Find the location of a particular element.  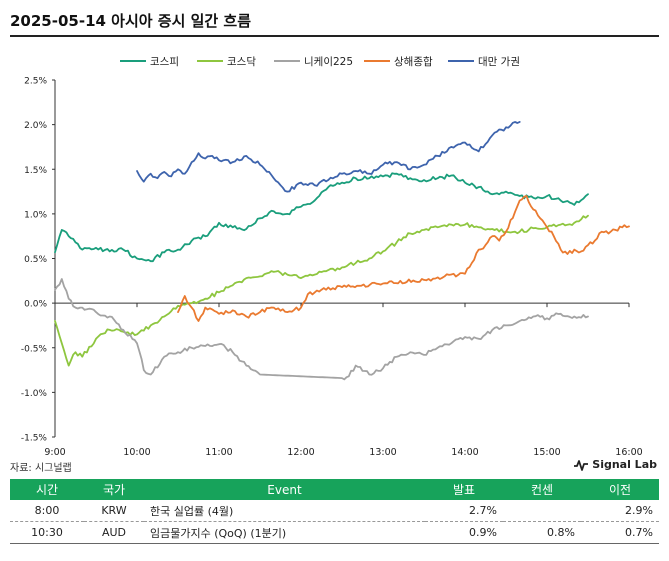

legend-label-4: 상해종합 is located at coordinates (413, 61).